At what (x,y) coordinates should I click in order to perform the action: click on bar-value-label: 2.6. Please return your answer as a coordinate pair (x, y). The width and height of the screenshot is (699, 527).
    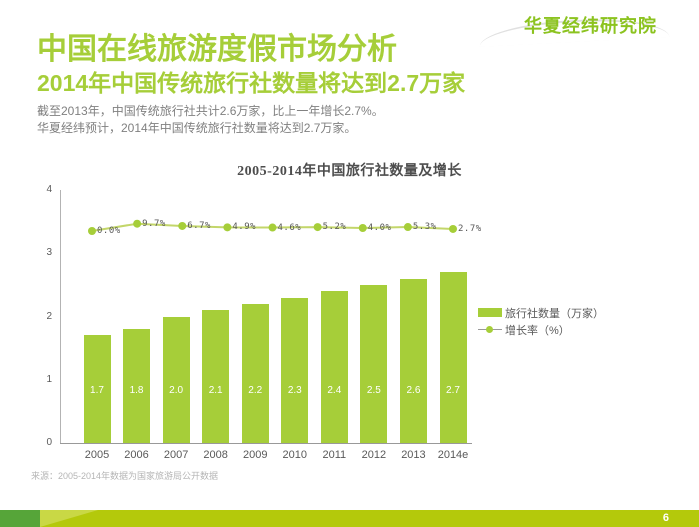
    Looking at the image, I should click on (413, 390).